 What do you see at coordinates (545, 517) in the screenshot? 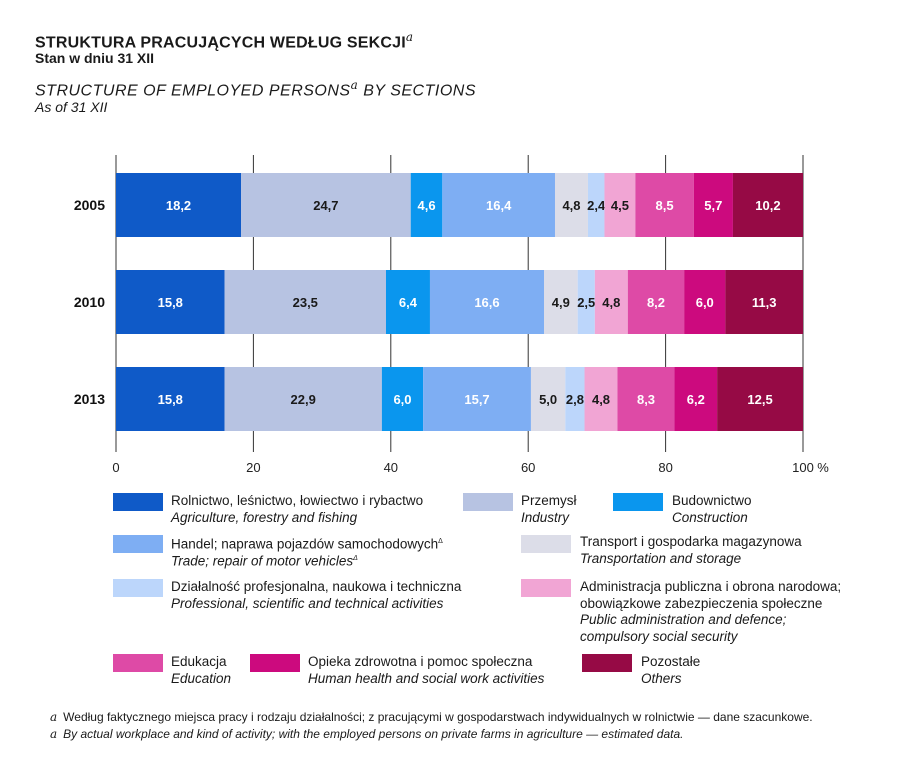
I see `legend-label-en: Industry` at bounding box center [545, 517].